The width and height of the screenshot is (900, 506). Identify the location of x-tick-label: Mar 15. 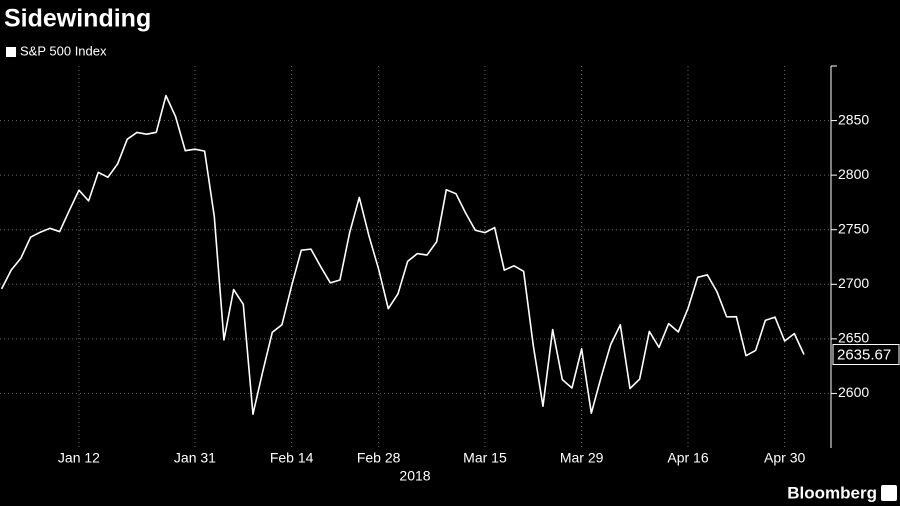
(485, 458).